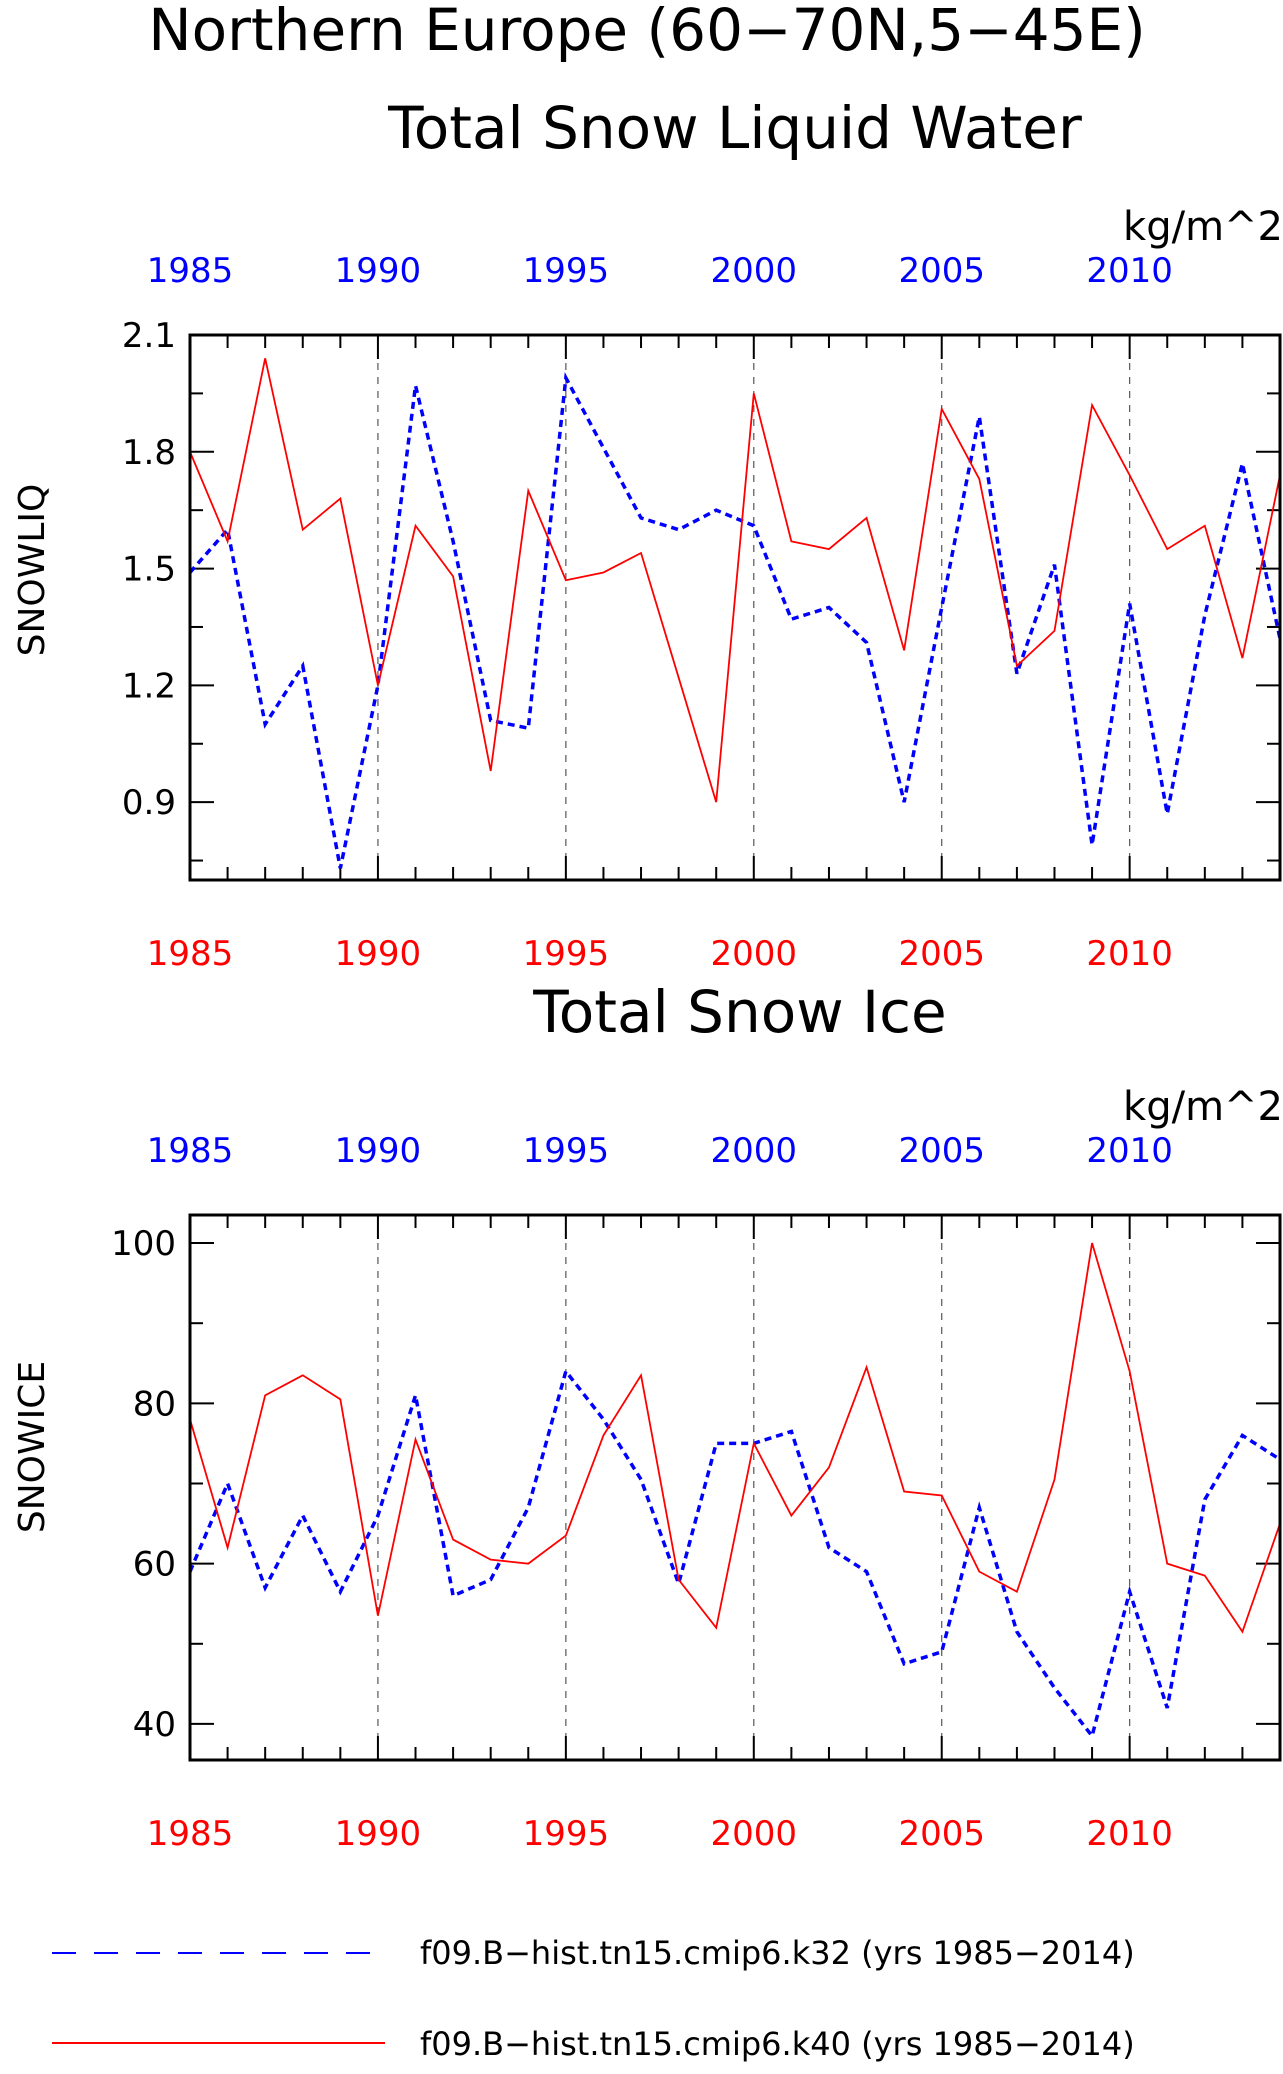  I want to click on y-tick-label: 2.1, so click(149, 336).